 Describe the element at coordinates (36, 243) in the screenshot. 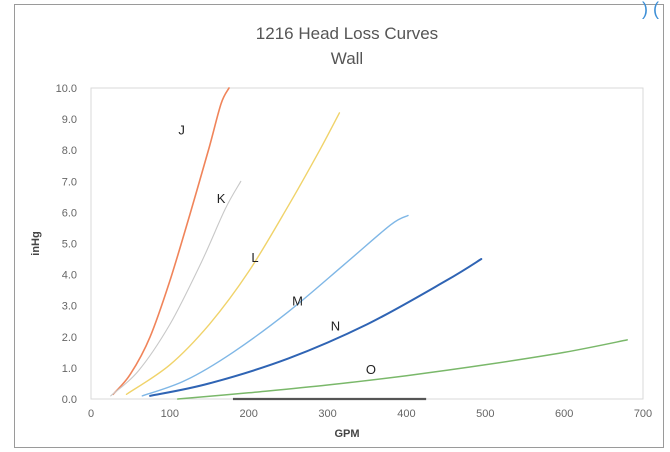

I see `y-axis-label: inHg` at that location.